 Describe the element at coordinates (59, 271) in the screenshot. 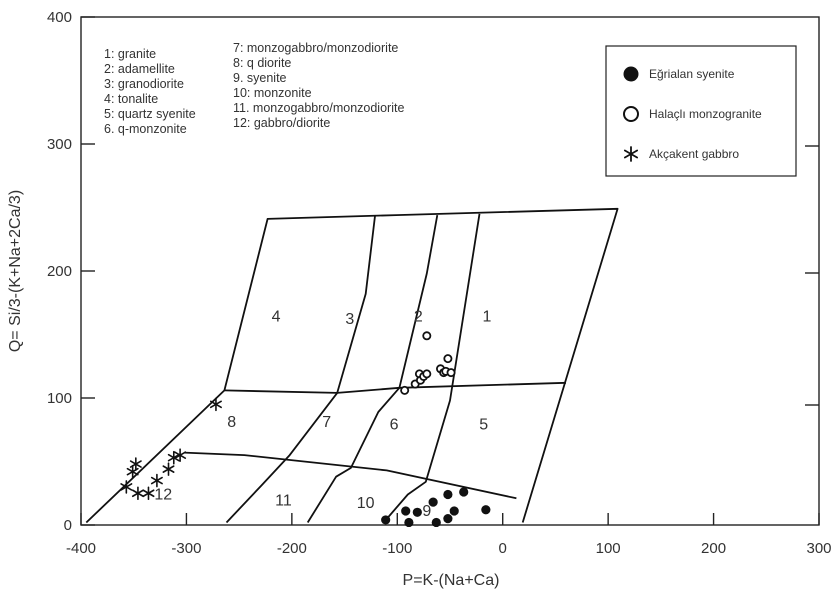

I see `y-tick-label: 200` at that location.